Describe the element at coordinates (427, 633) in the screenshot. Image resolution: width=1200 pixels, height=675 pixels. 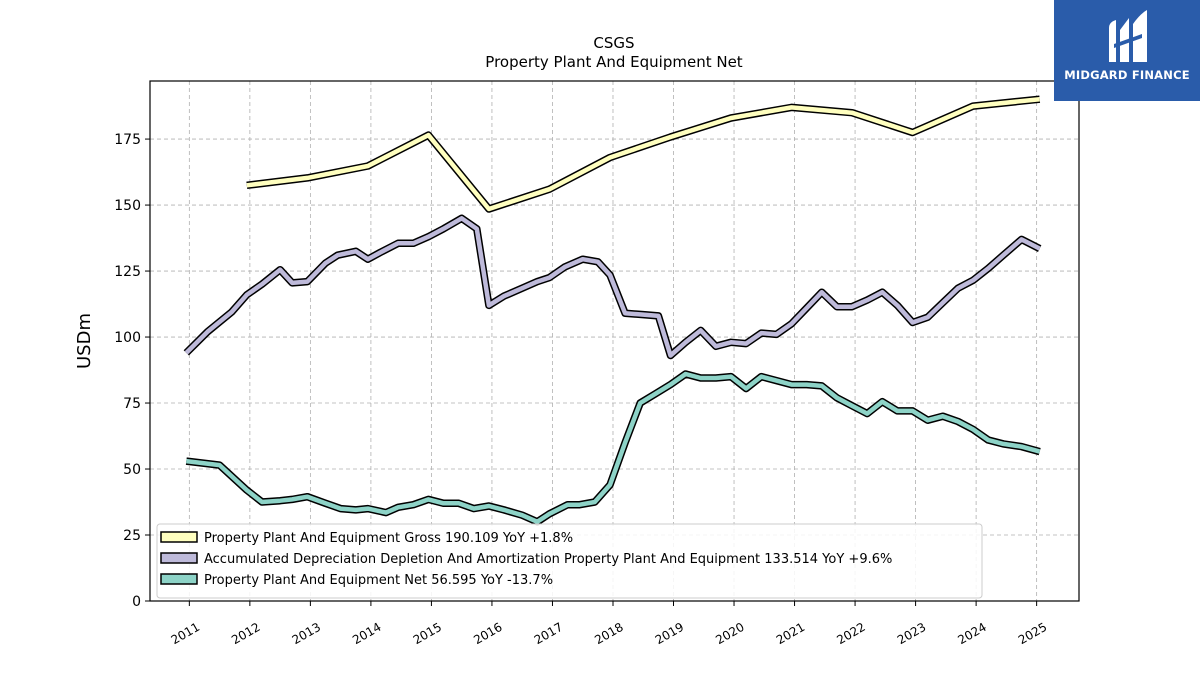
I see `x-tick-label: 2015` at that location.